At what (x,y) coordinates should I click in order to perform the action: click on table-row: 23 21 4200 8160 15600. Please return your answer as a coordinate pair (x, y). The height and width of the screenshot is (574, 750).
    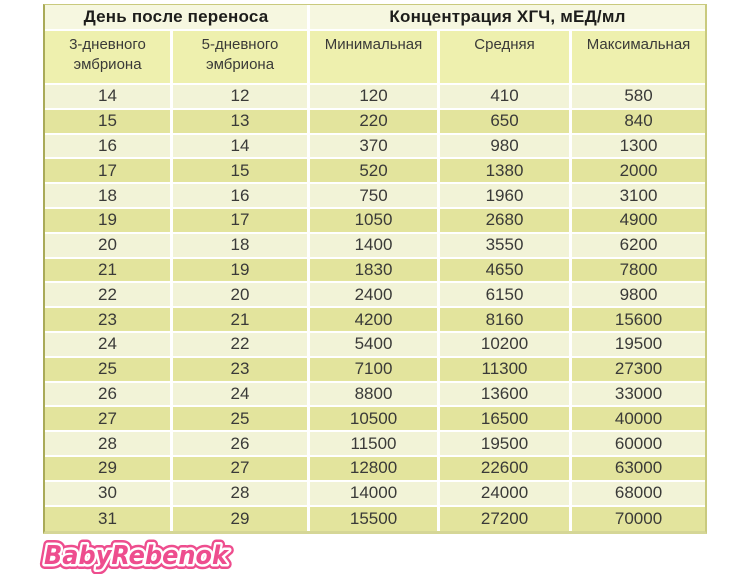
    Looking at the image, I should click on (375, 320).